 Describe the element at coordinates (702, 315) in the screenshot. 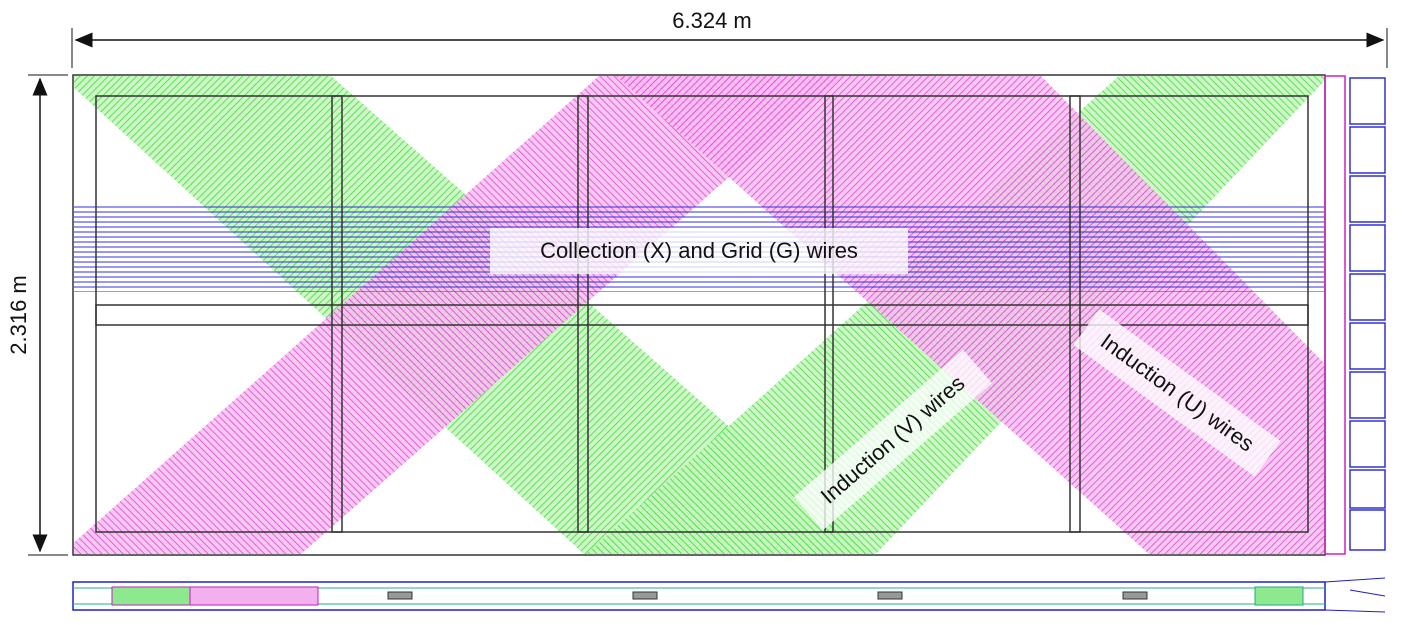

I see `crossbar` at that location.